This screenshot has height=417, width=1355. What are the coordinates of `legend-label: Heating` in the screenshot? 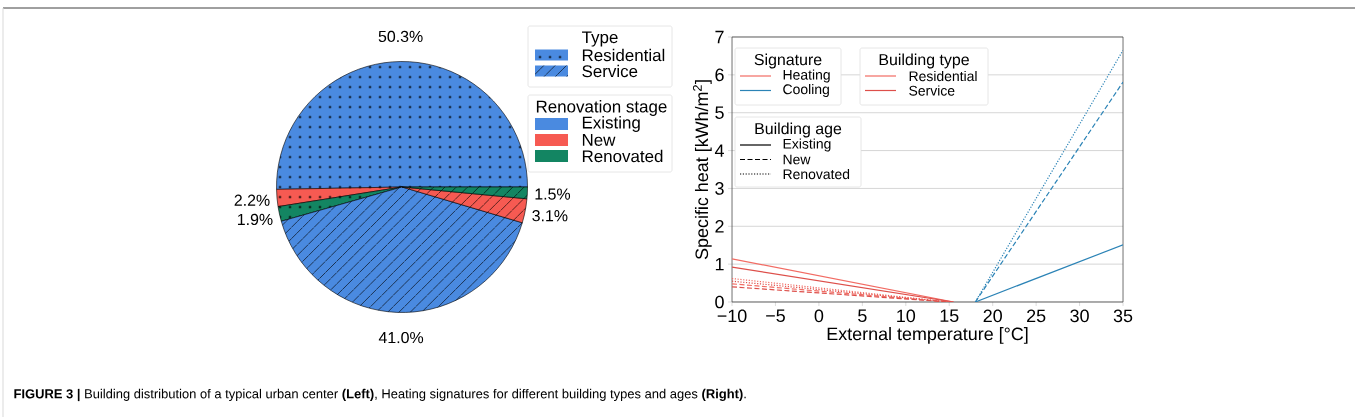 It's located at (806, 76).